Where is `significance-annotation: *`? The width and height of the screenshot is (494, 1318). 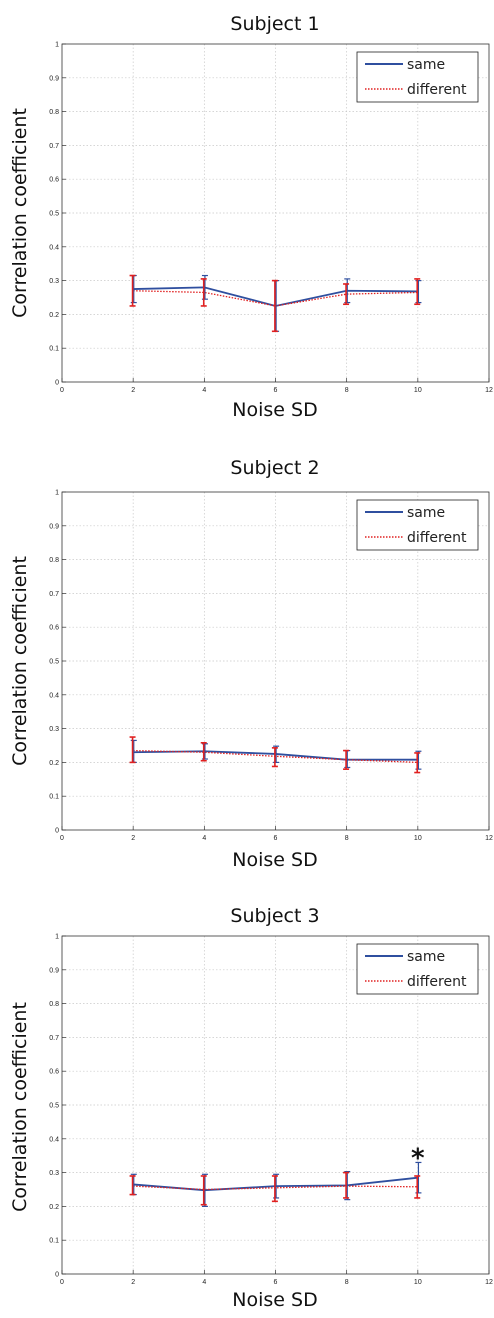 significance-annotation: * is located at coordinates (418, 1158).